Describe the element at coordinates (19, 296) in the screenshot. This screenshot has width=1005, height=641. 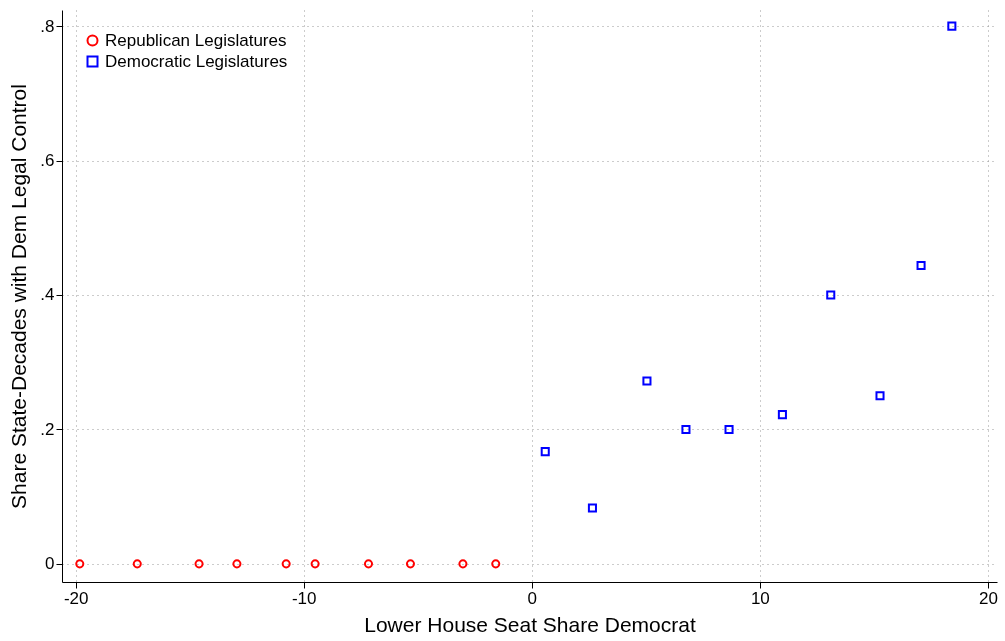
I see `y-axis-title: Share State-Decades with Dem Legal Control` at that location.